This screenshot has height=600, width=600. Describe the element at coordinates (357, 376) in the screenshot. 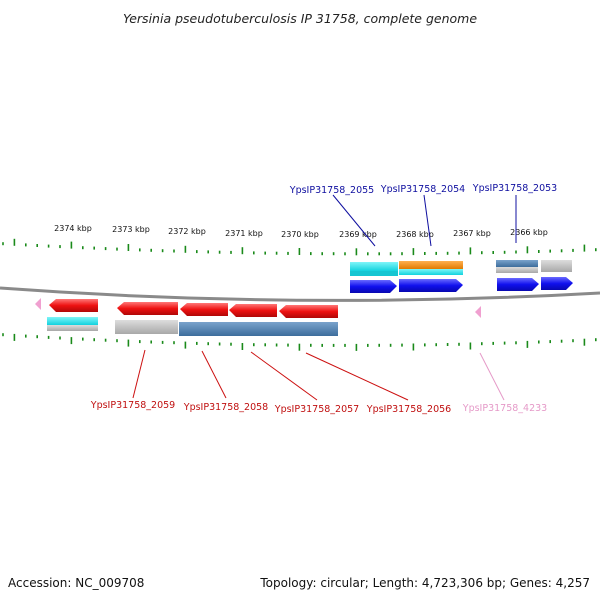

I see `leader-line-2056` at that location.